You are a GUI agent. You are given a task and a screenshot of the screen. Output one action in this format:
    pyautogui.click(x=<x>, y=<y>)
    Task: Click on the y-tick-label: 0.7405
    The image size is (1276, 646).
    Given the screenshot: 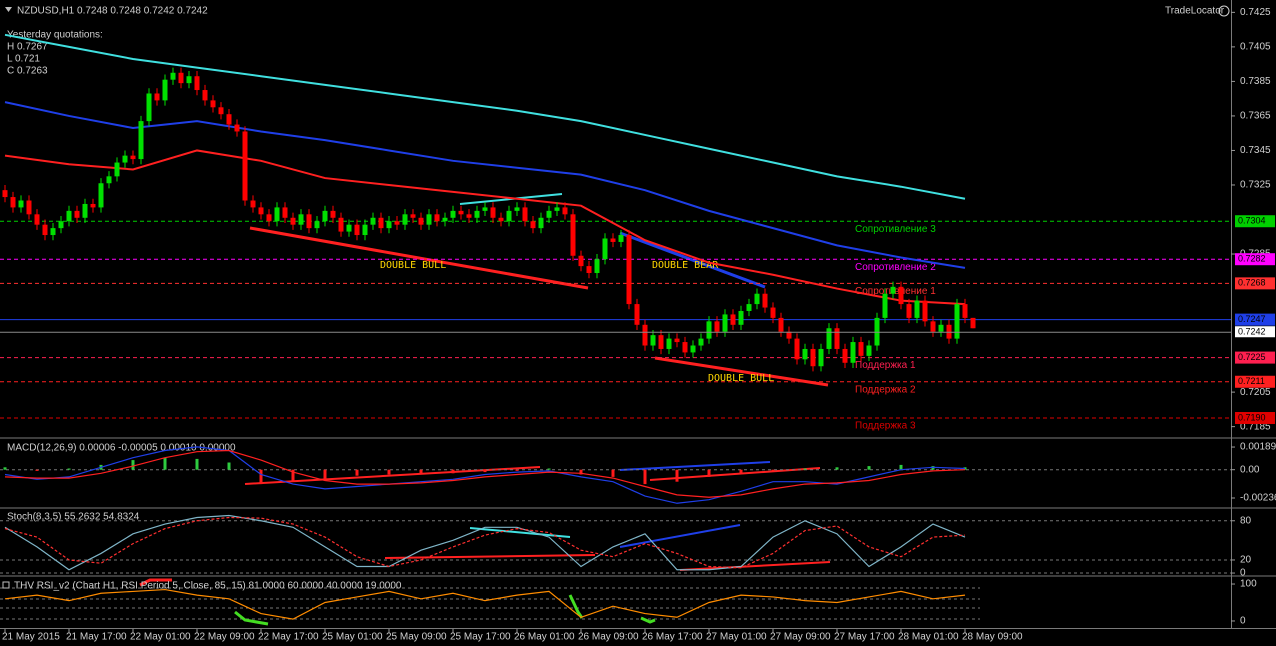 What is the action you would take?
    pyautogui.click(x=1255, y=47)
    